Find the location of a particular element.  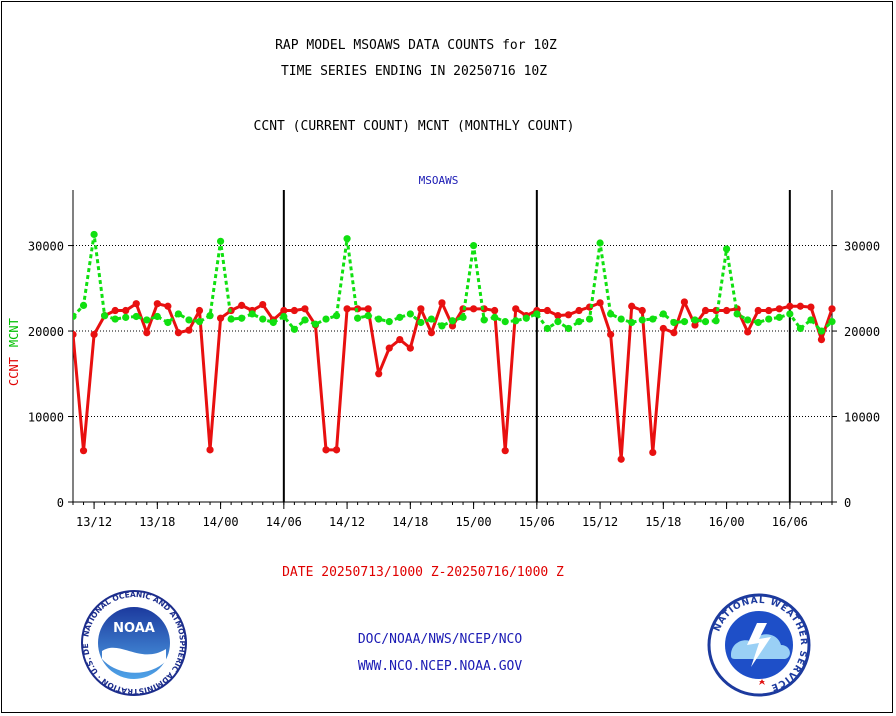

y-tick-label-right: 0 is located at coordinates (847, 503).